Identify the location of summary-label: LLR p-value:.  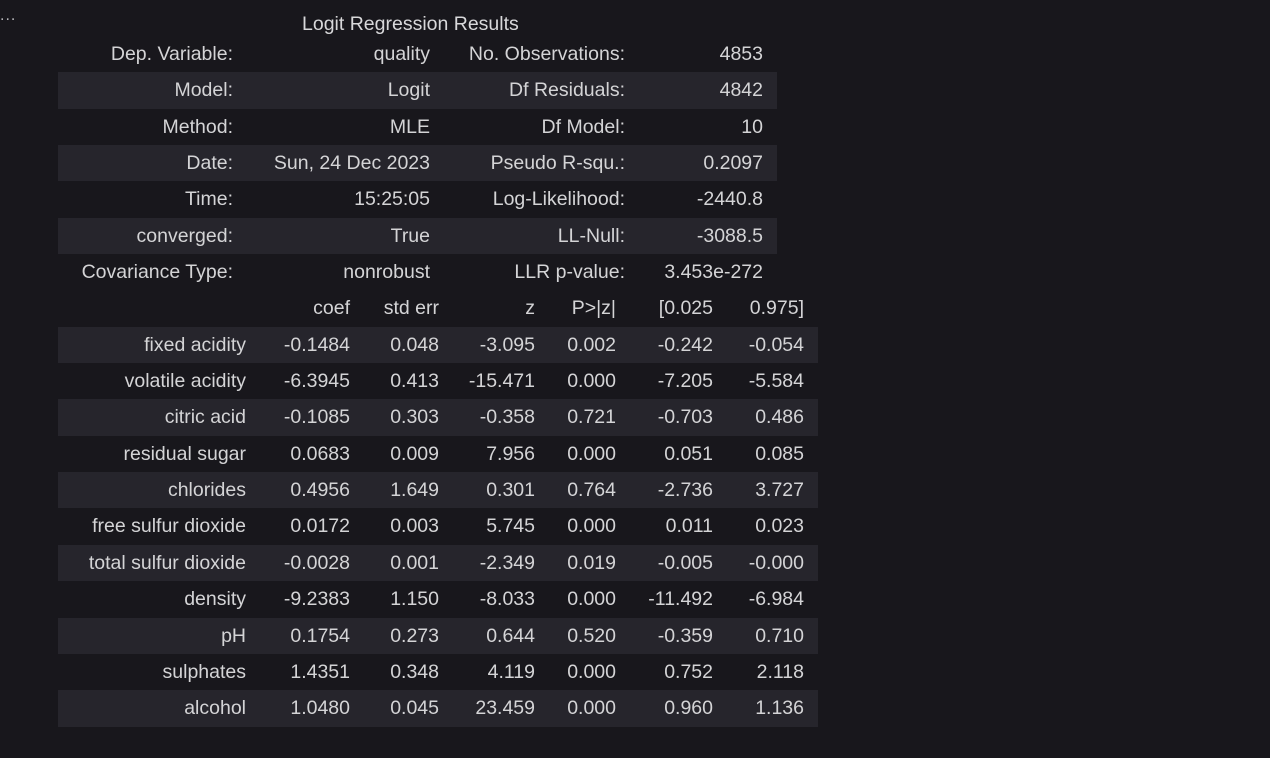
(569, 272).